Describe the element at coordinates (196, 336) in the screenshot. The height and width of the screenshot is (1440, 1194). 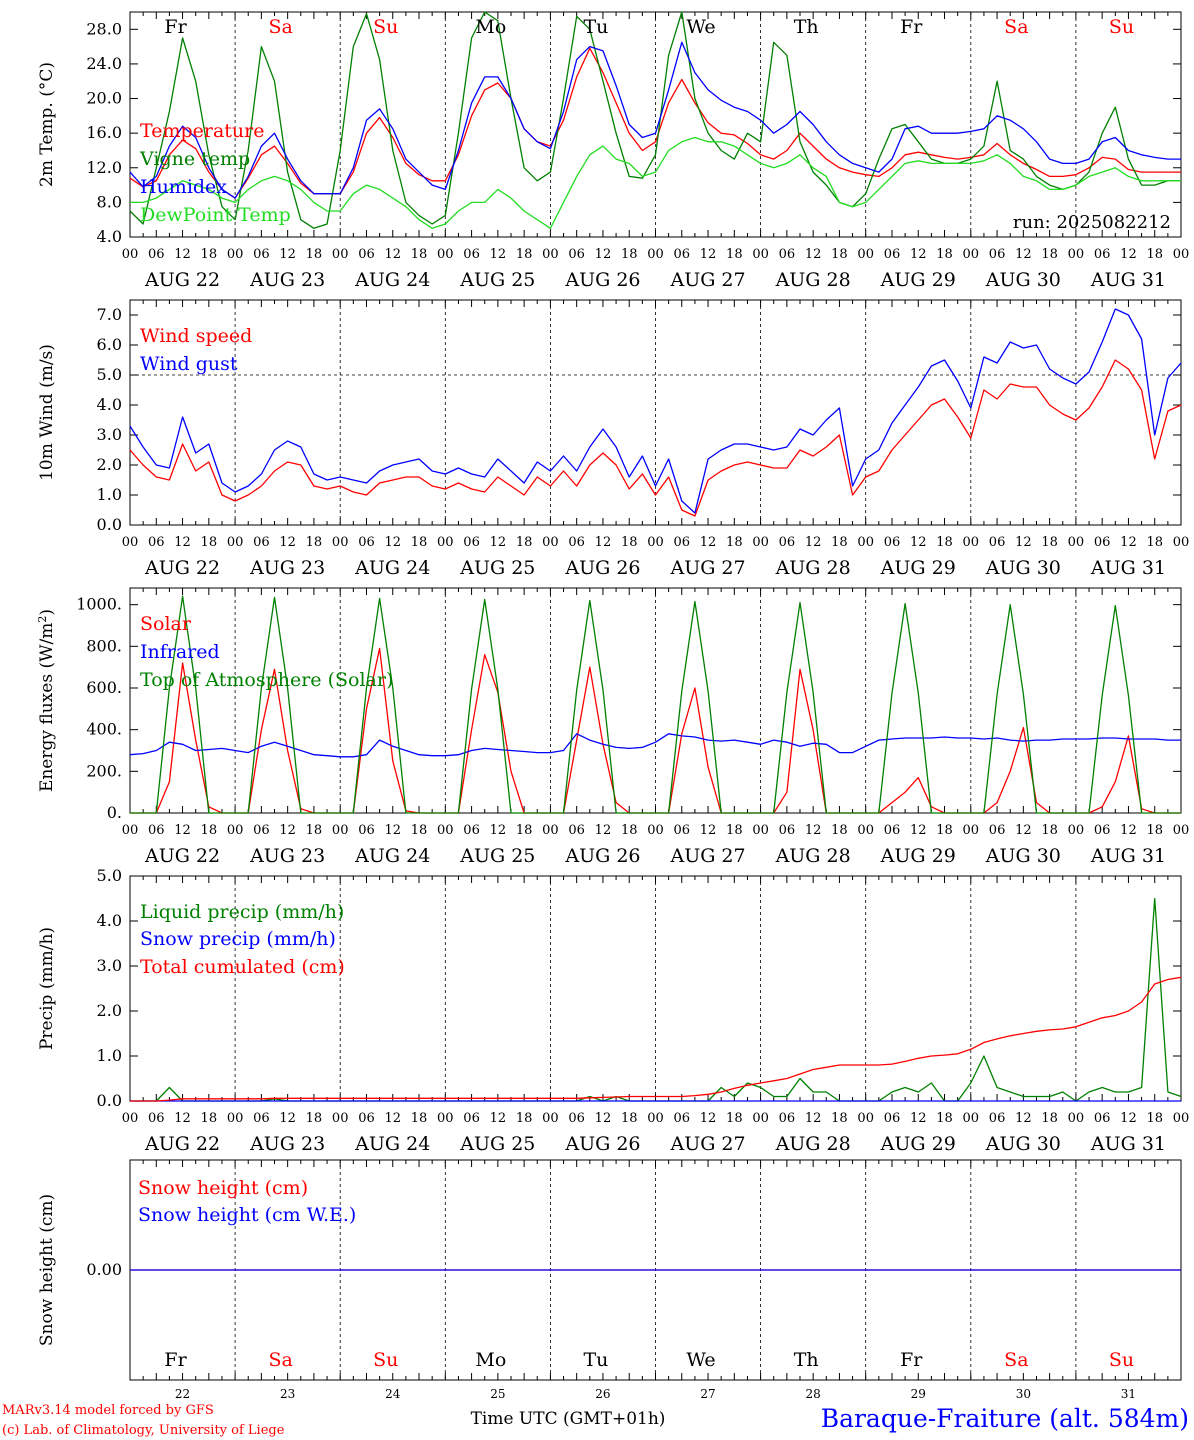
I see `legend-entry: Wind speed` at that location.